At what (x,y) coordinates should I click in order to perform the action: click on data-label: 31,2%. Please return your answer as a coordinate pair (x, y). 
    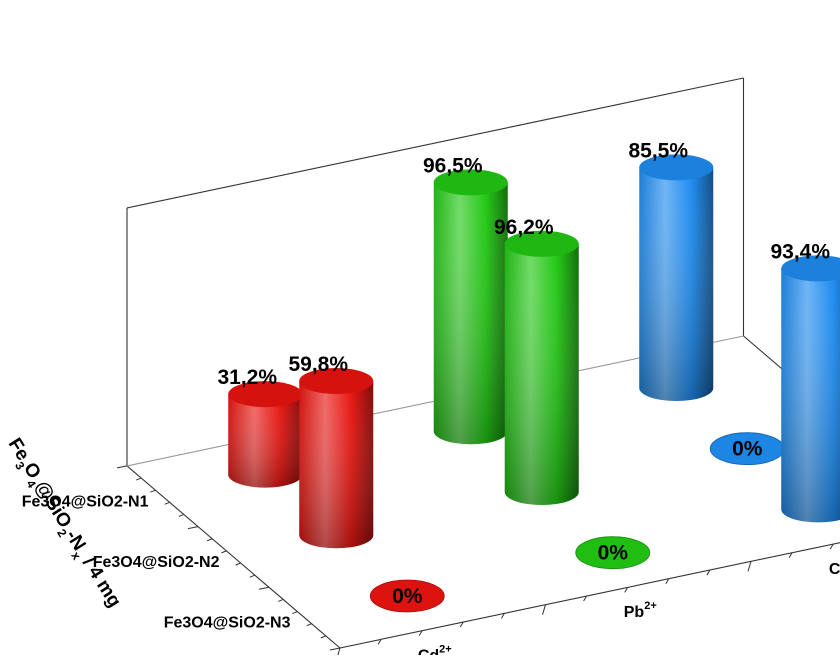
    Looking at the image, I should click on (247, 377).